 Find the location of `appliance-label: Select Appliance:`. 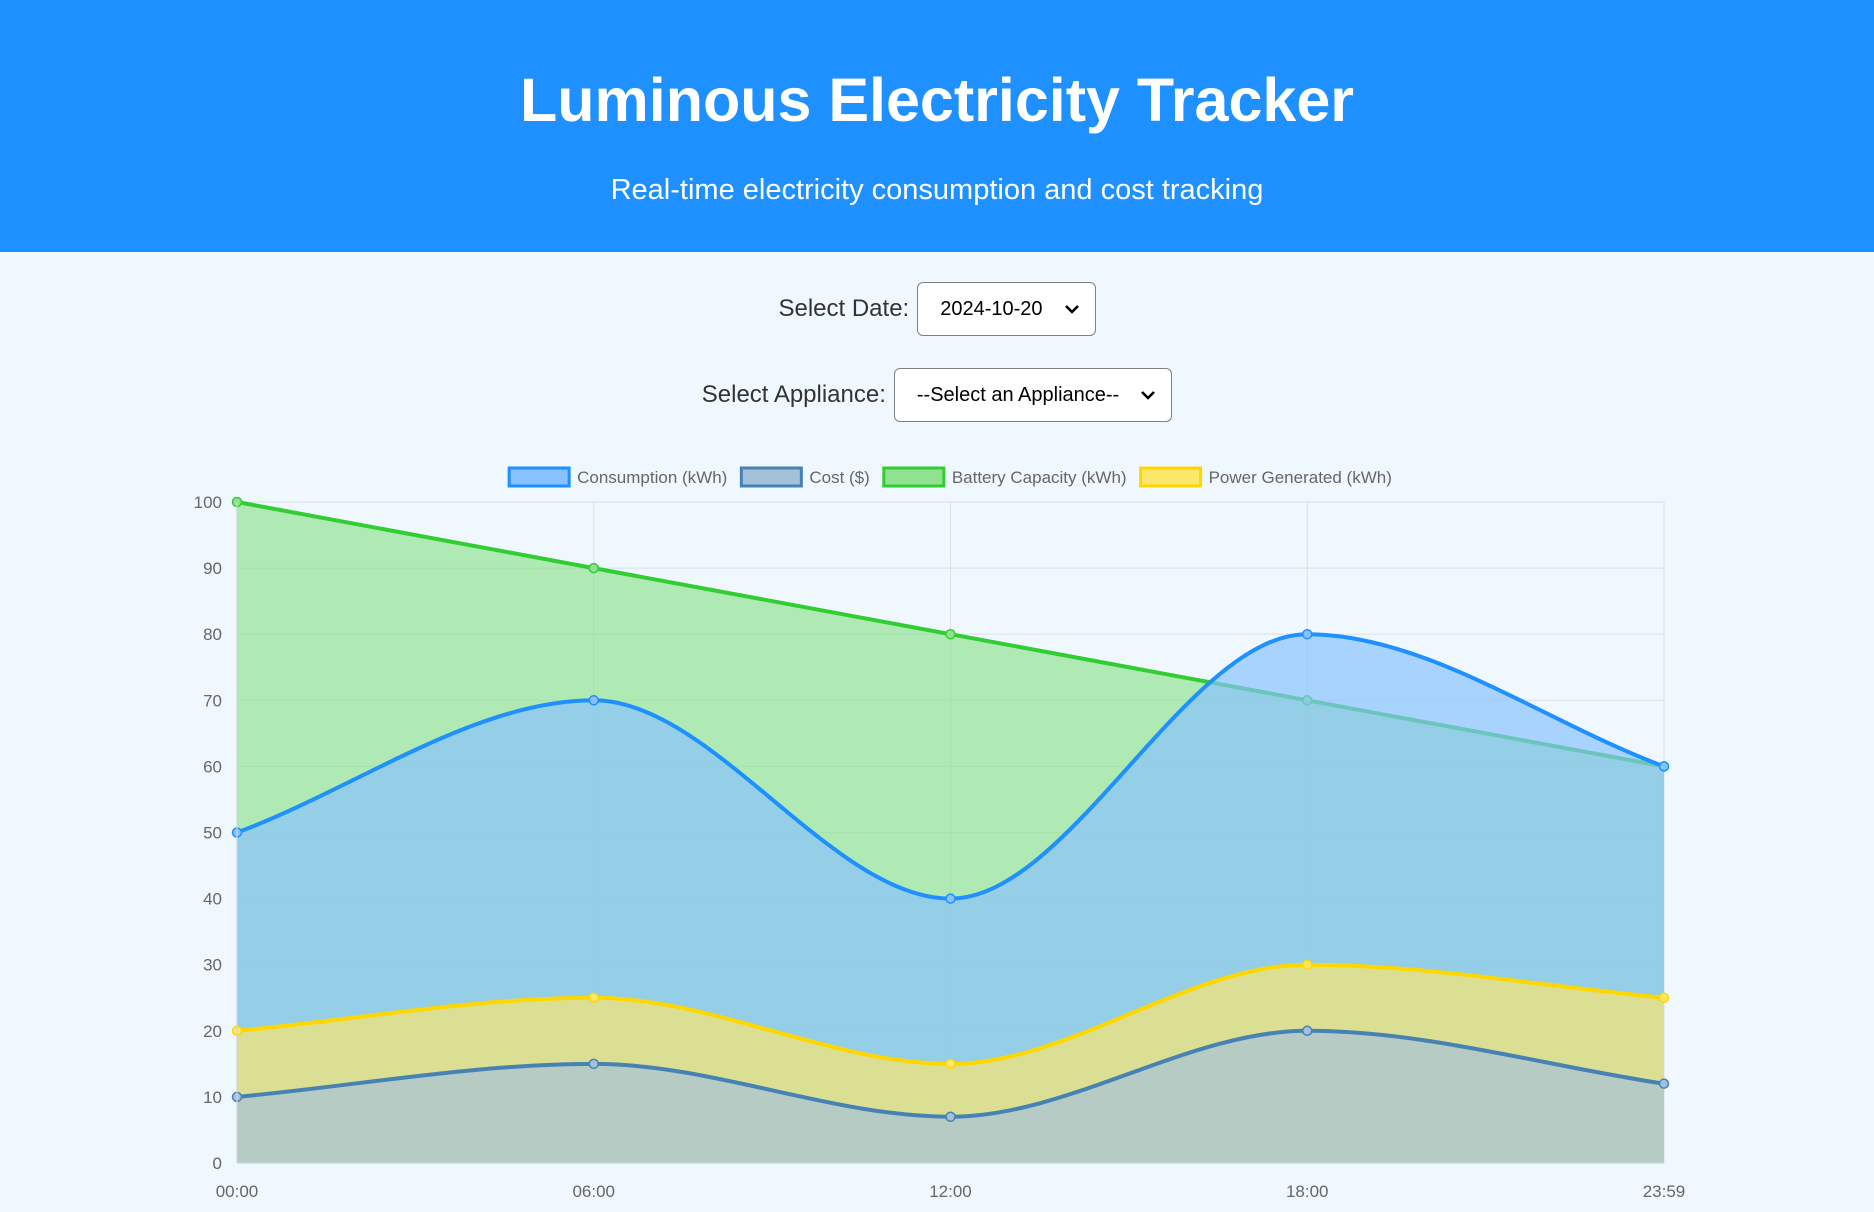

appliance-label: Select Appliance: is located at coordinates (793, 394).